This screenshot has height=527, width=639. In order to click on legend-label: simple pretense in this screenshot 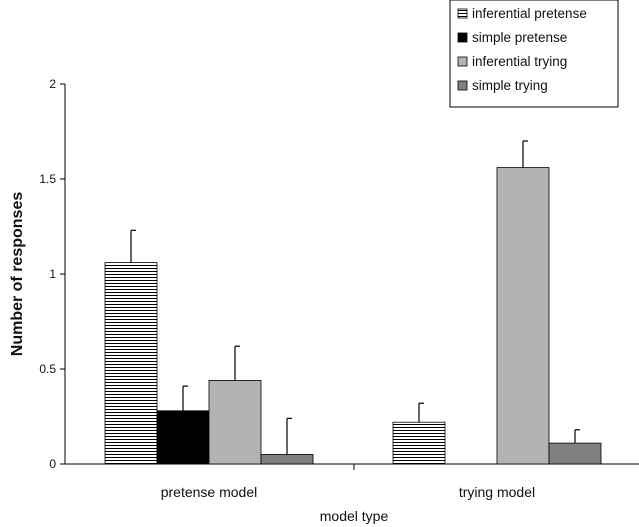, I will do `click(519, 37)`.